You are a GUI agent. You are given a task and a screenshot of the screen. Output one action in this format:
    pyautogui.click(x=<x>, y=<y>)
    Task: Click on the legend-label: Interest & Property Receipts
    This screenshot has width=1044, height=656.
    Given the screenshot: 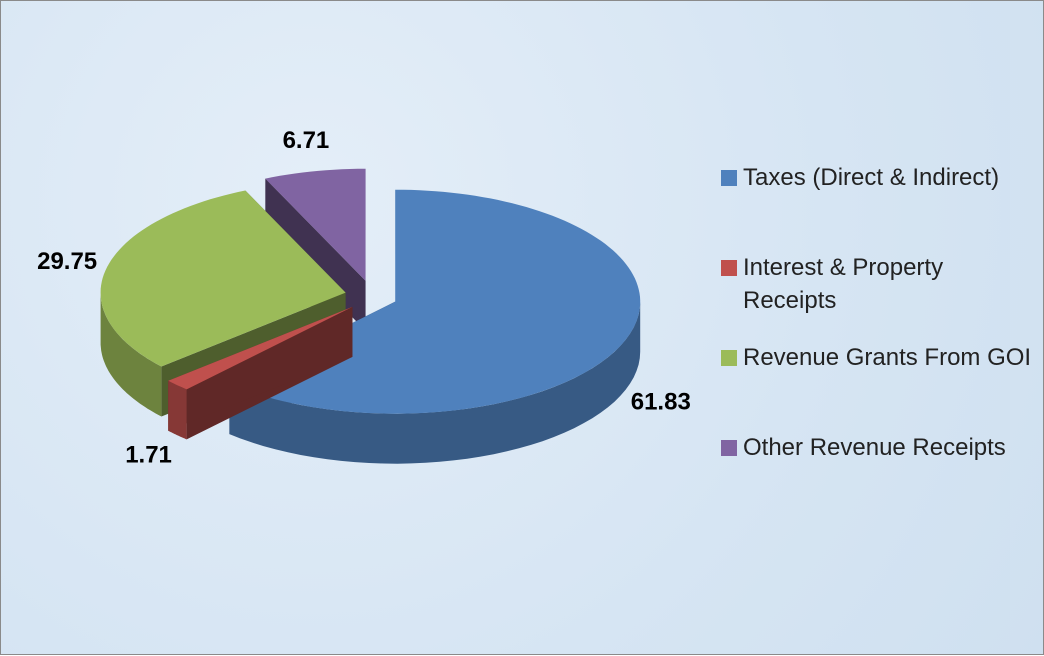 What is the action you would take?
    pyautogui.click(x=843, y=284)
    